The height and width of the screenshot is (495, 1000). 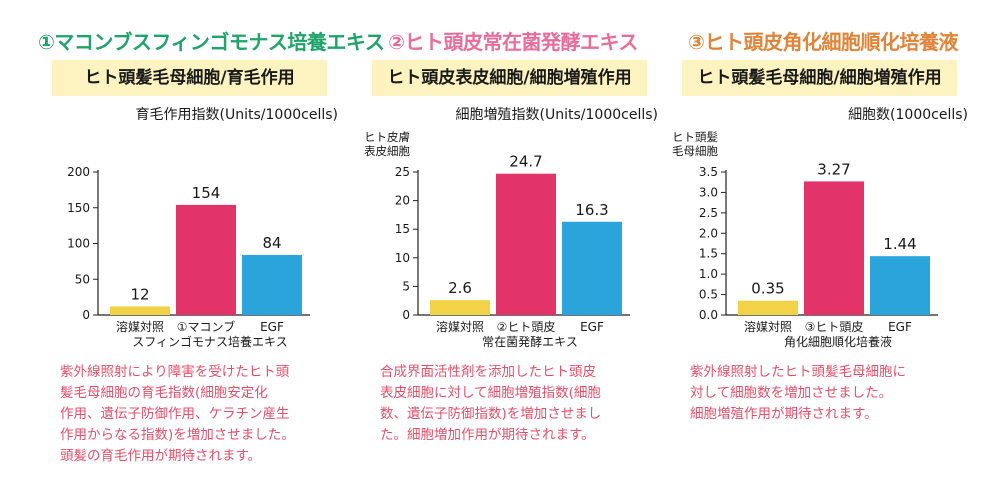 What do you see at coordinates (525, 162) in the screenshot?
I see `bar-value-label: 24.7` at bounding box center [525, 162].